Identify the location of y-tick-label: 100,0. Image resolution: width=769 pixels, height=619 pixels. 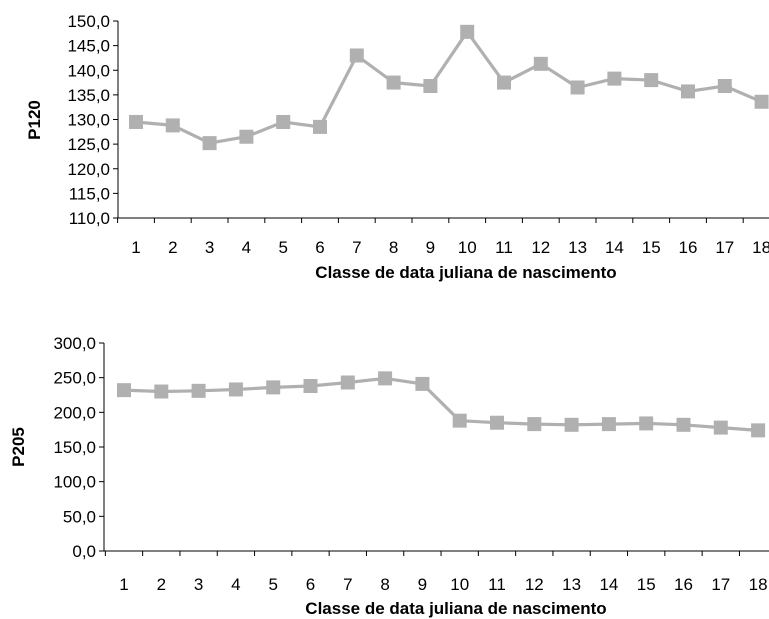
(74, 482).